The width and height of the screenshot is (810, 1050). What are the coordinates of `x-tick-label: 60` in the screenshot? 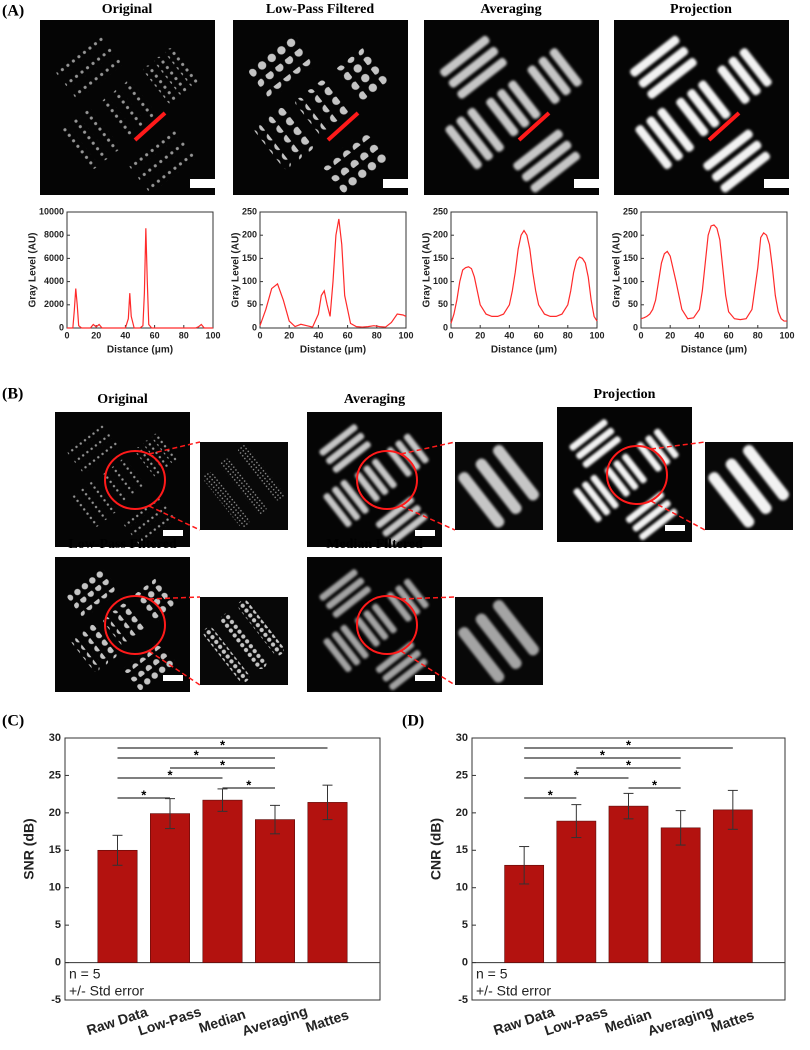 It's located at (729, 335).